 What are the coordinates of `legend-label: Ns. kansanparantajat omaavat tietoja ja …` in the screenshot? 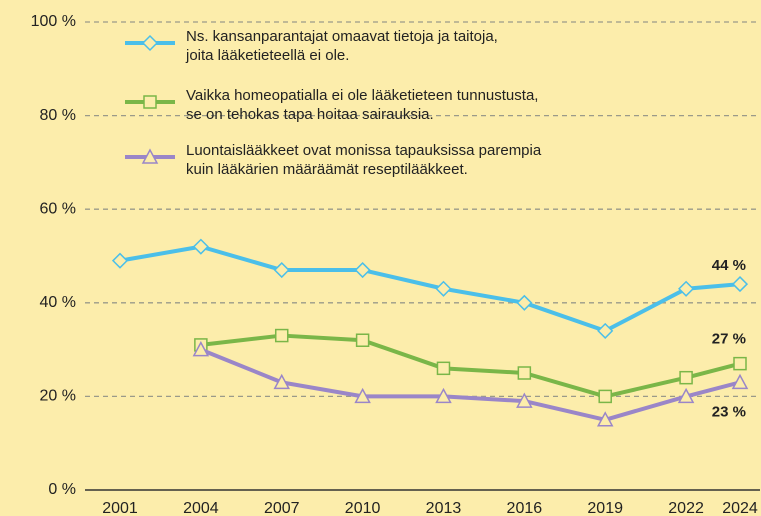 It's located at (342, 46).